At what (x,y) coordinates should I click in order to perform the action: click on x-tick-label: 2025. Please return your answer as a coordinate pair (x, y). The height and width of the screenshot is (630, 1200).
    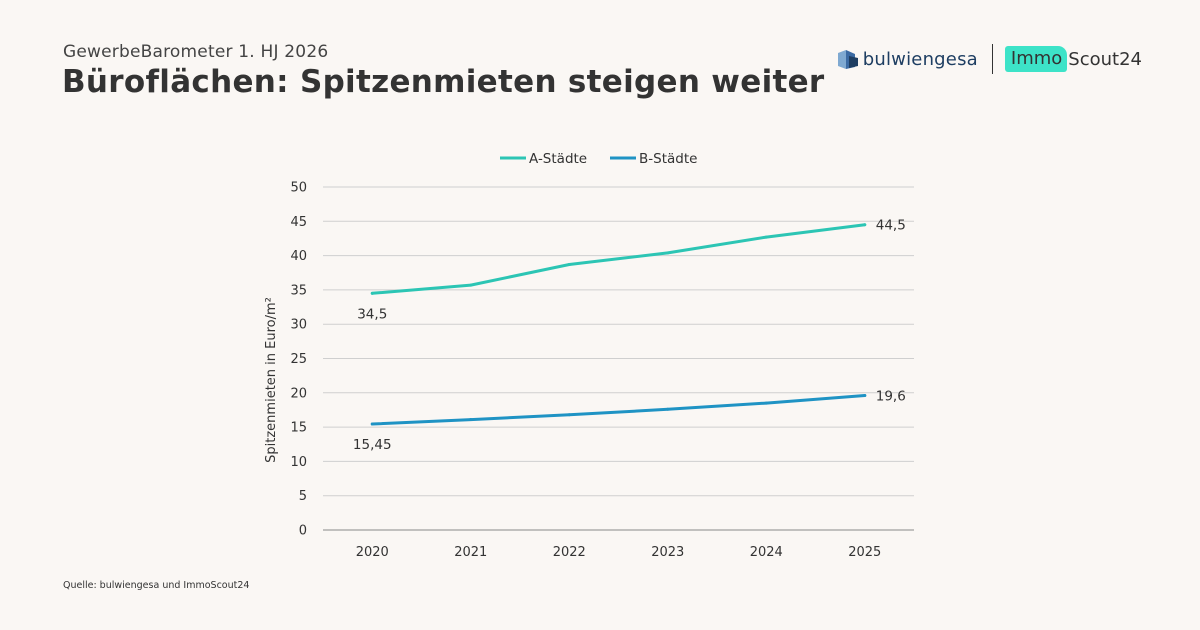
    Looking at the image, I should click on (864, 552).